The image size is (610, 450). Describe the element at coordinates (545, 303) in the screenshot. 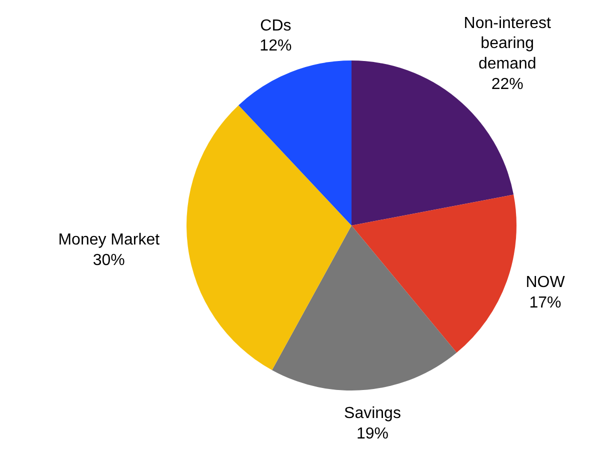

I see `data-label: 17%` at that location.